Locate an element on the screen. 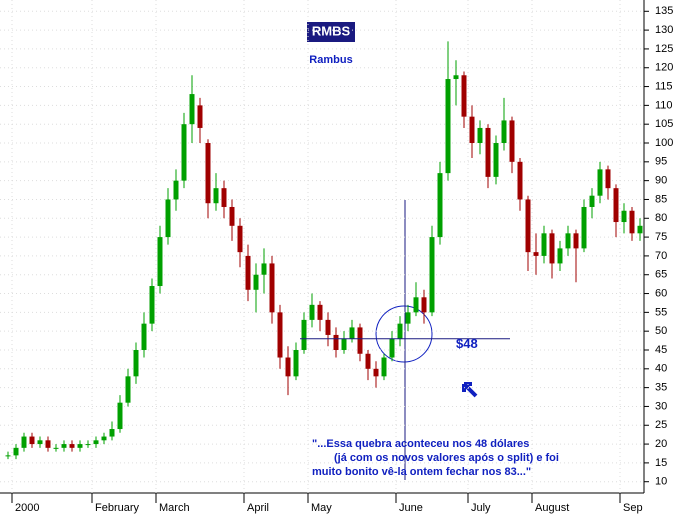 Image resolution: width=685 pixels, height=515 pixels. y-tick-label: 35 is located at coordinates (661, 388).